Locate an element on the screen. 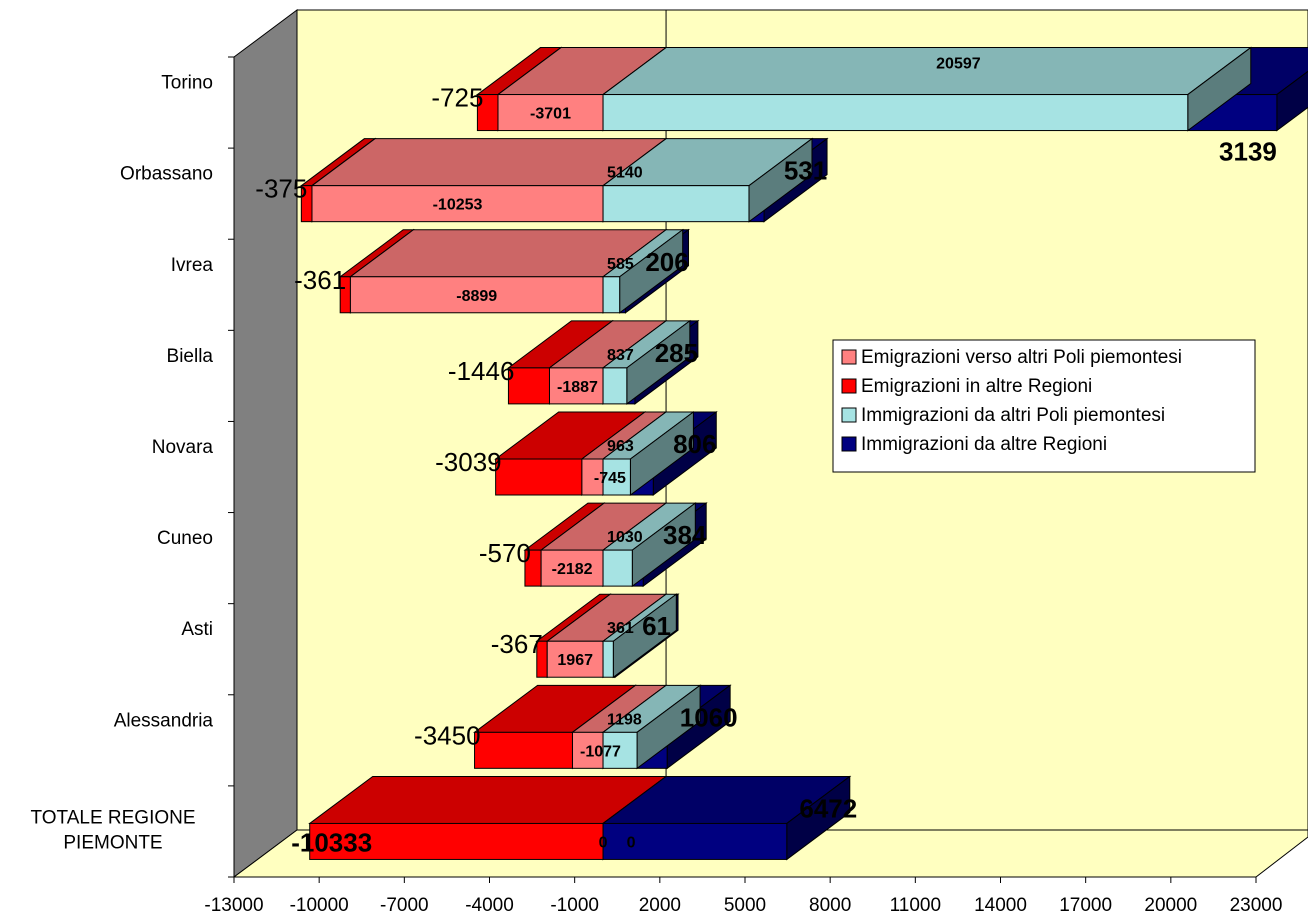  x-tick-label: 20000 is located at coordinates (1170, 905).